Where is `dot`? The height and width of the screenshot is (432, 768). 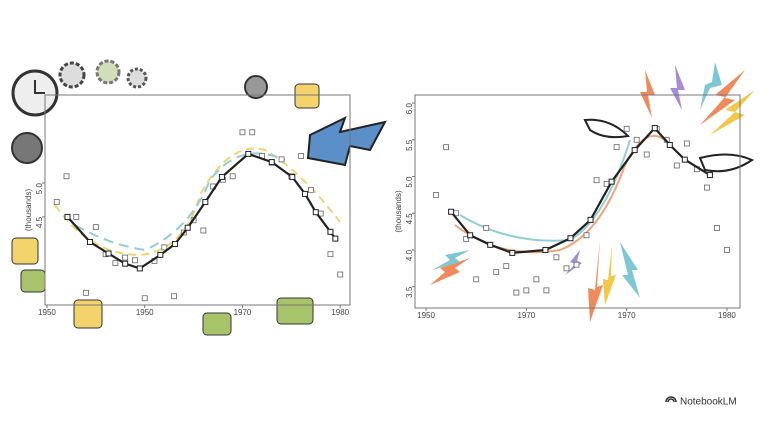
dot is located at coordinates (256, 87).